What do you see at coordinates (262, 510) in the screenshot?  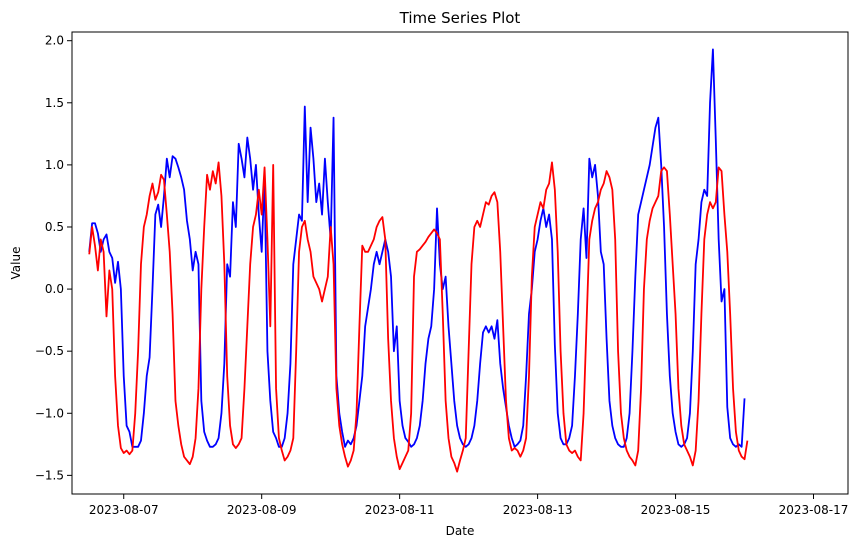 I see `x-tick-label: 2023-08-09` at bounding box center [262, 510].